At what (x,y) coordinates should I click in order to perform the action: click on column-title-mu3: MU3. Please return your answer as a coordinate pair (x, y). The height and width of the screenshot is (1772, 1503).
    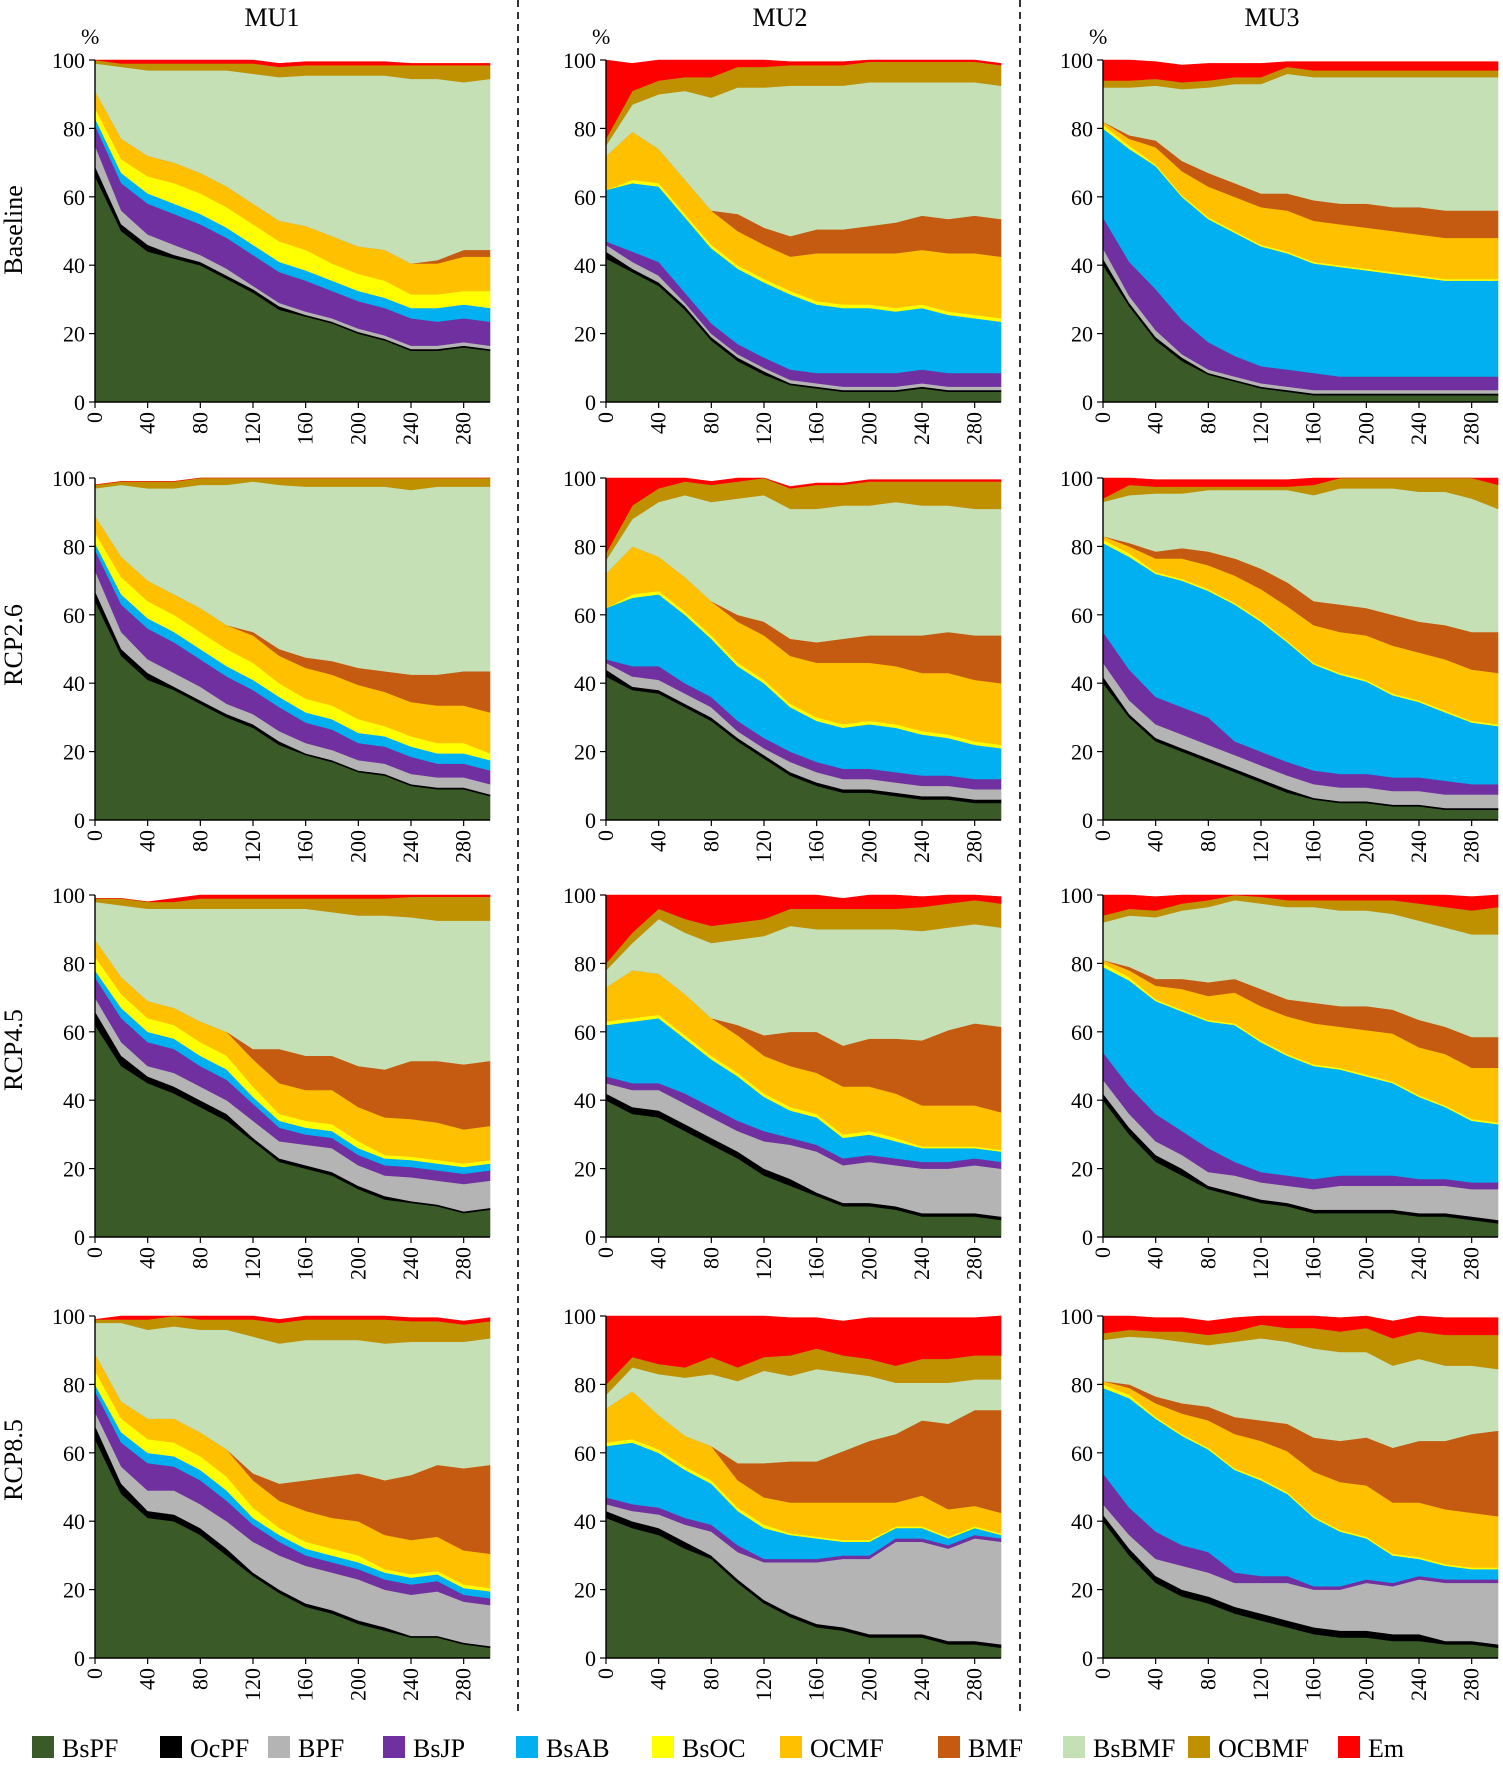
    Looking at the image, I should click on (1272, 17).